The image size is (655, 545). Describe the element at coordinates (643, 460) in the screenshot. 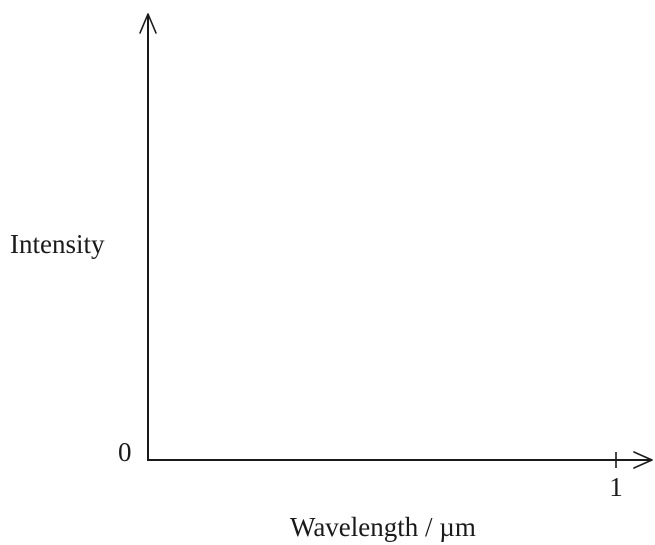

I see `x-axis-arrowhead` at that location.